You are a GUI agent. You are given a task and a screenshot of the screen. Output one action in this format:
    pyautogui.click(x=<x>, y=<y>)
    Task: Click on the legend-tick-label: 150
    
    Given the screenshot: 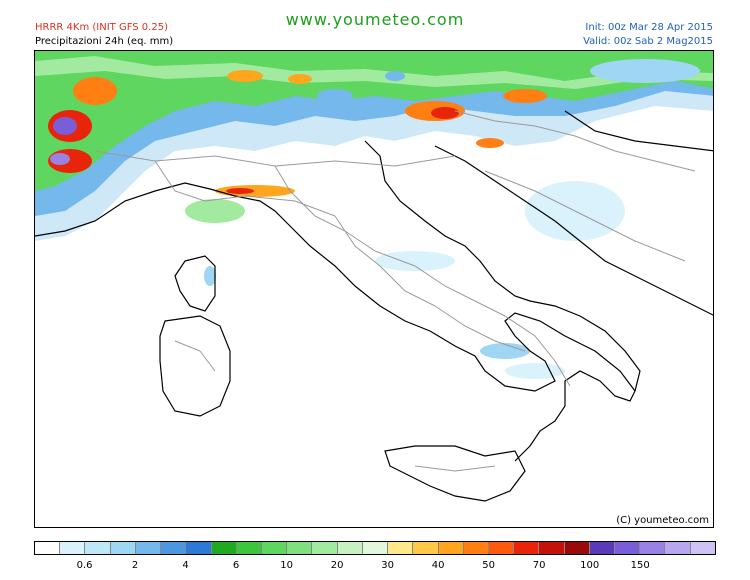 What is the action you would take?
    pyautogui.click(x=640, y=565)
    